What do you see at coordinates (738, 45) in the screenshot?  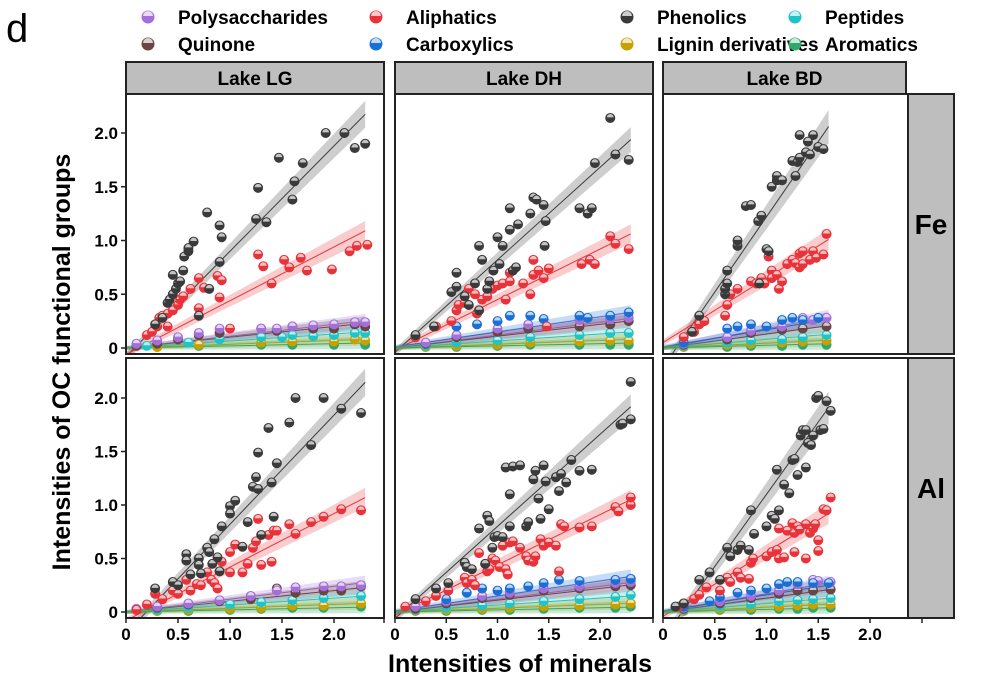 I see `legend-label: Lignin derivatives` at bounding box center [738, 45].